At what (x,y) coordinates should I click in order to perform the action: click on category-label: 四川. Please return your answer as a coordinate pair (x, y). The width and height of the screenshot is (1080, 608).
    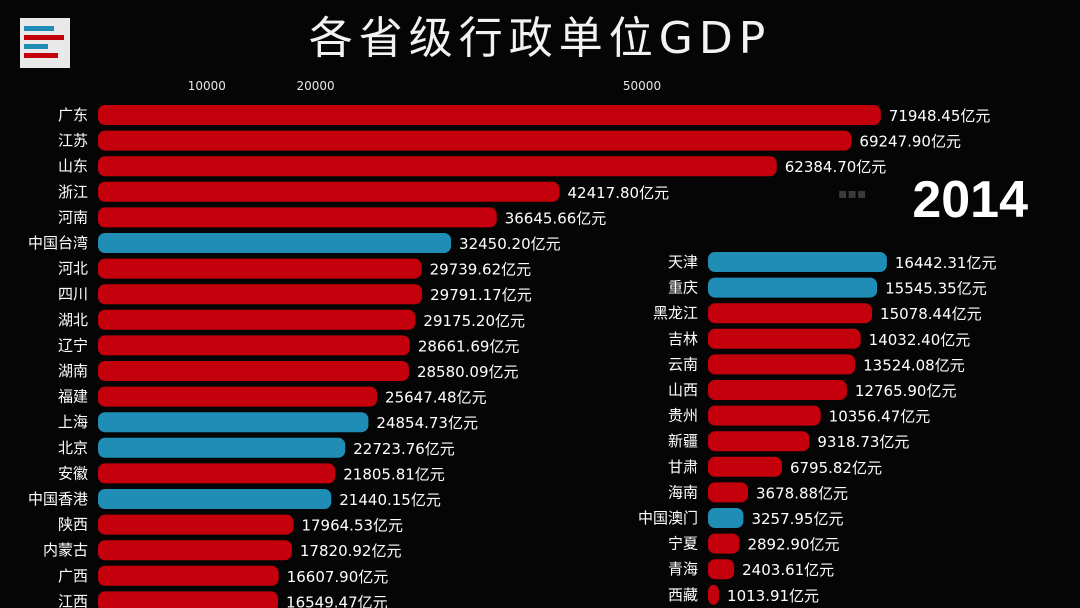
    Looking at the image, I should click on (73, 294).